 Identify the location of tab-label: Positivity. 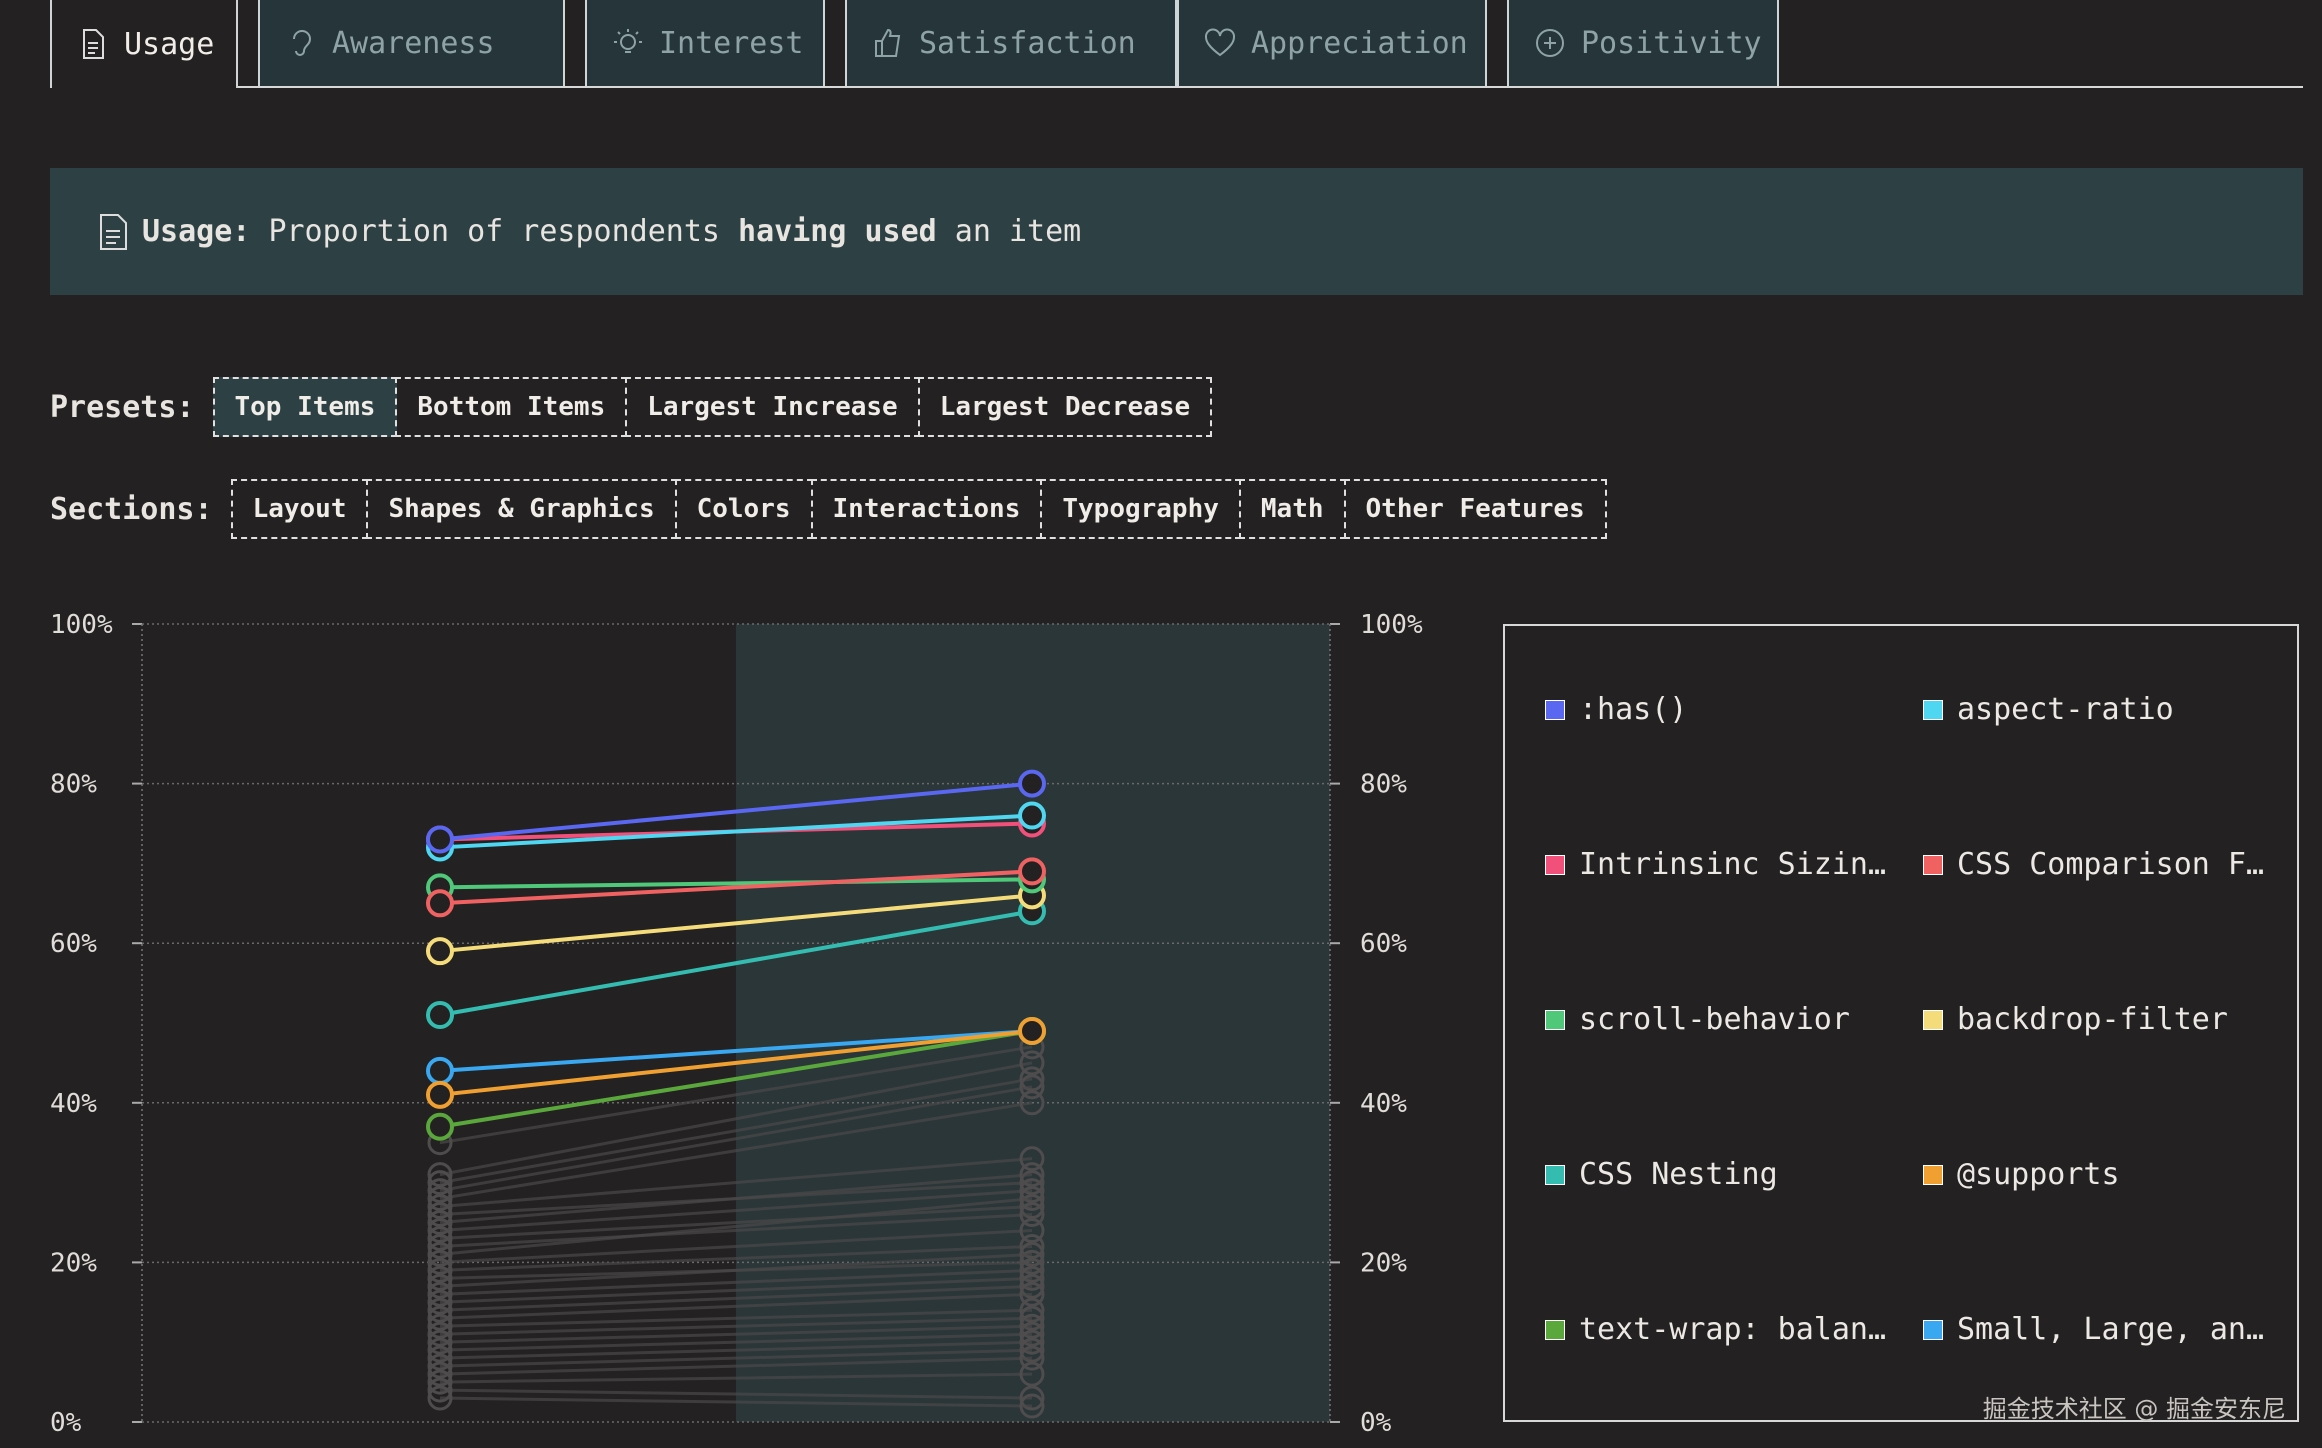
(1671, 43).